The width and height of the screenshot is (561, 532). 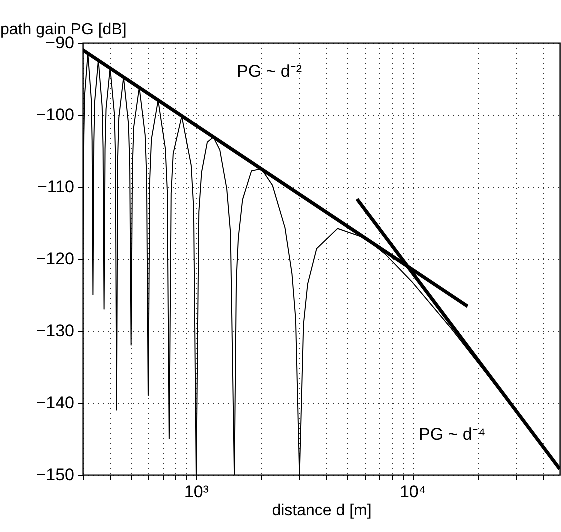 I want to click on y-tick-label: −120, so click(x=55, y=259).